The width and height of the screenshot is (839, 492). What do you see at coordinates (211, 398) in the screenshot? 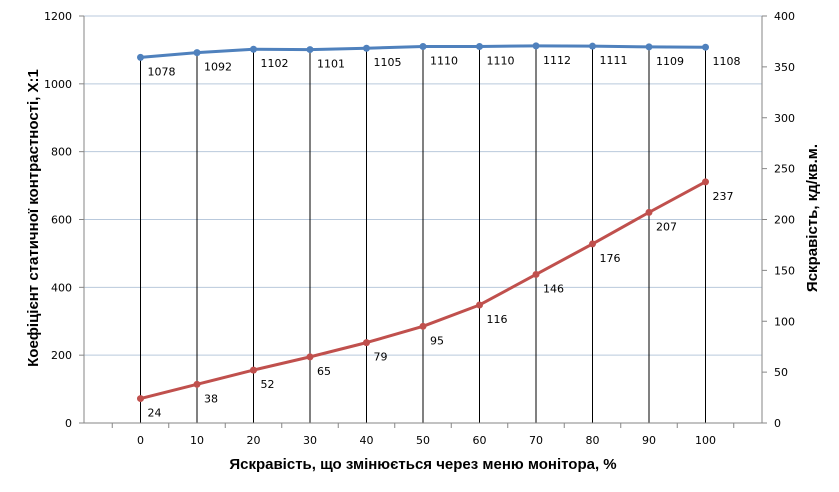
I see `data-label: 38` at bounding box center [211, 398].